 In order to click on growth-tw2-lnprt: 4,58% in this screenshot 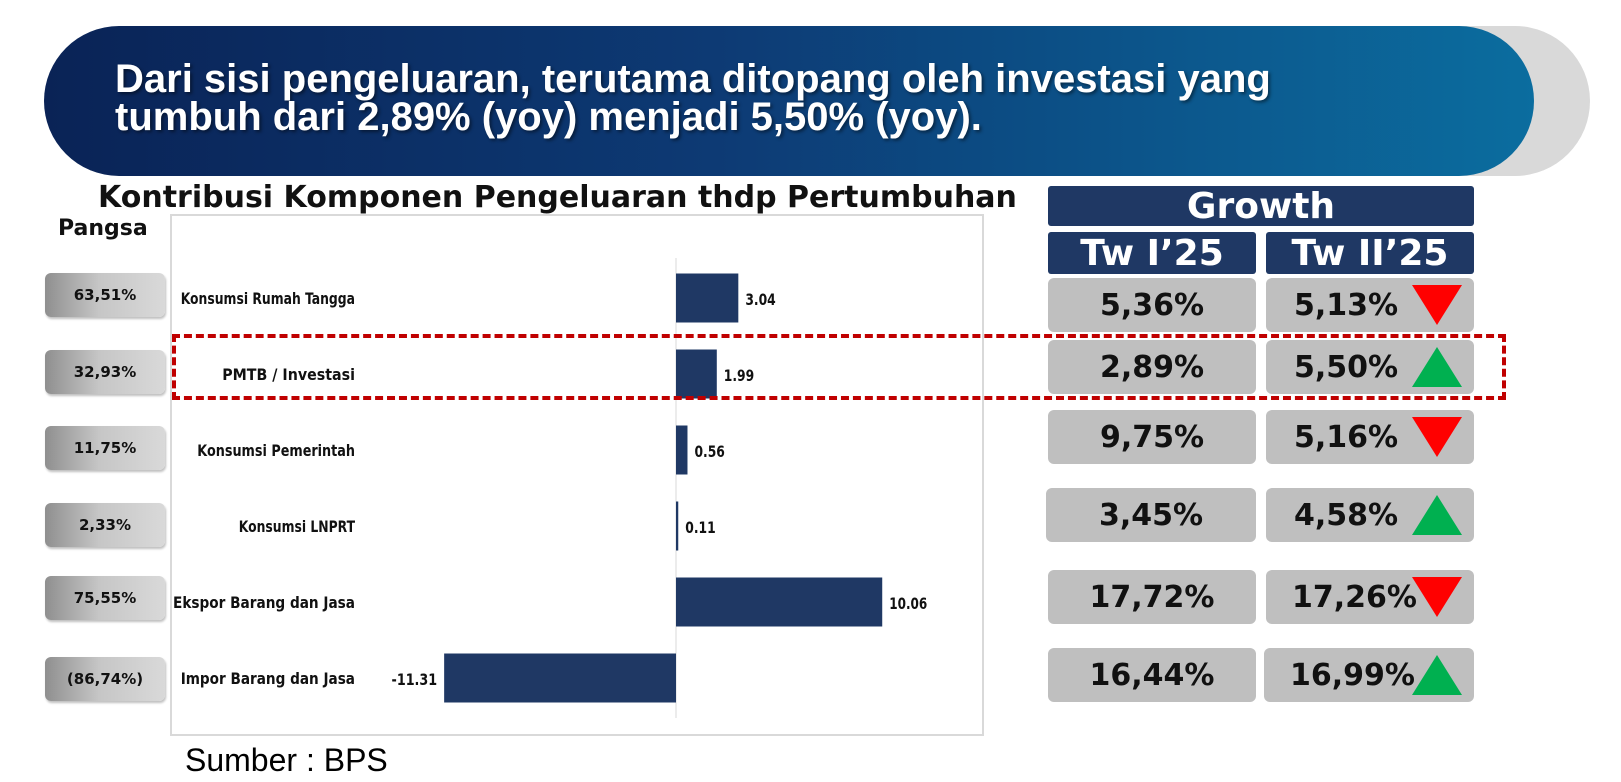, I will do `click(1370, 515)`.